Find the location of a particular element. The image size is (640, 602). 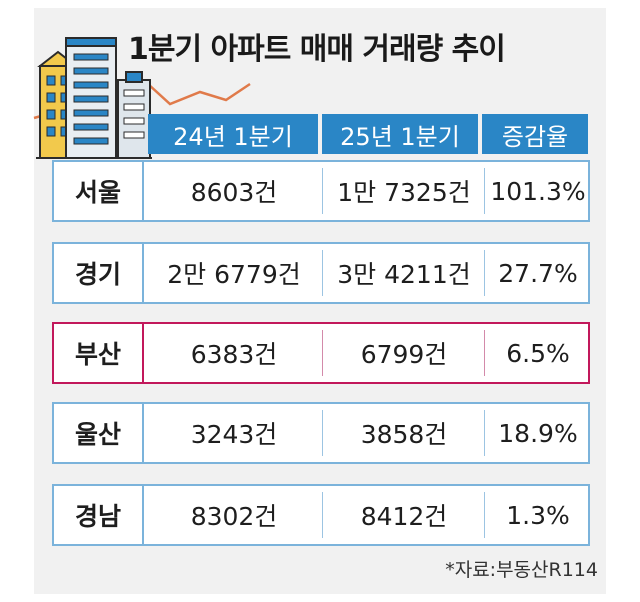

cell-25q1: 3만 4211건 is located at coordinates (404, 274).